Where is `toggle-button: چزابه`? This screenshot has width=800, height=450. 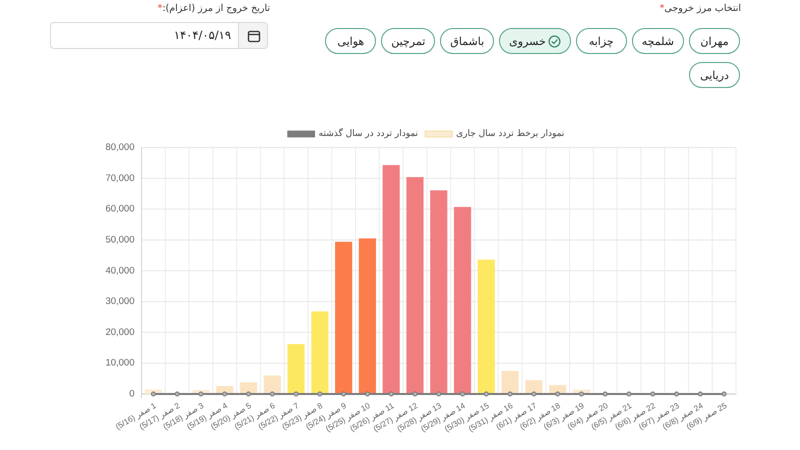 toggle-button: چزابه is located at coordinates (601, 41).